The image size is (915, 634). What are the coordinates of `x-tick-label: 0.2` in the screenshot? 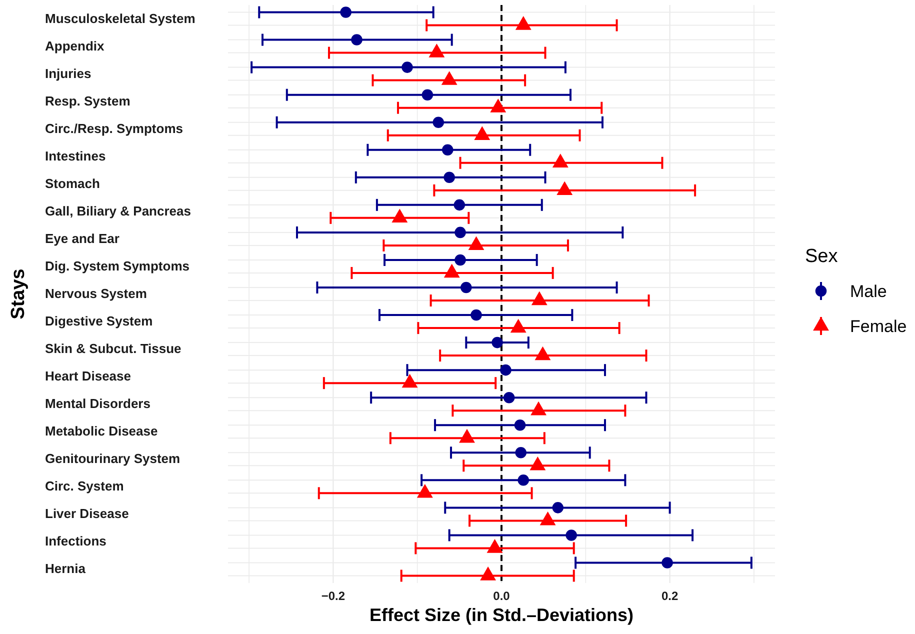 It's located at (669, 596).